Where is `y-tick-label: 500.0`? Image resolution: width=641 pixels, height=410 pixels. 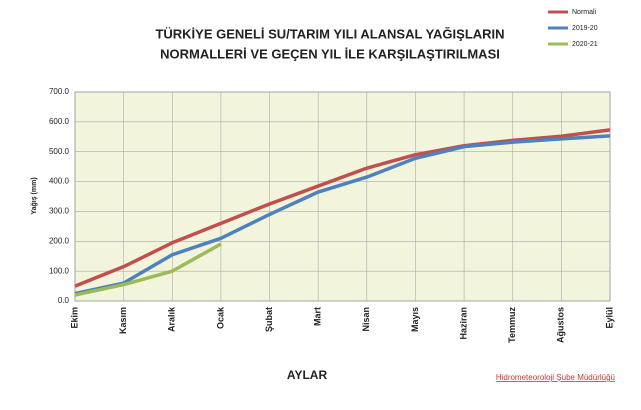
y-tick-label: 500.0 is located at coordinates (59, 151).